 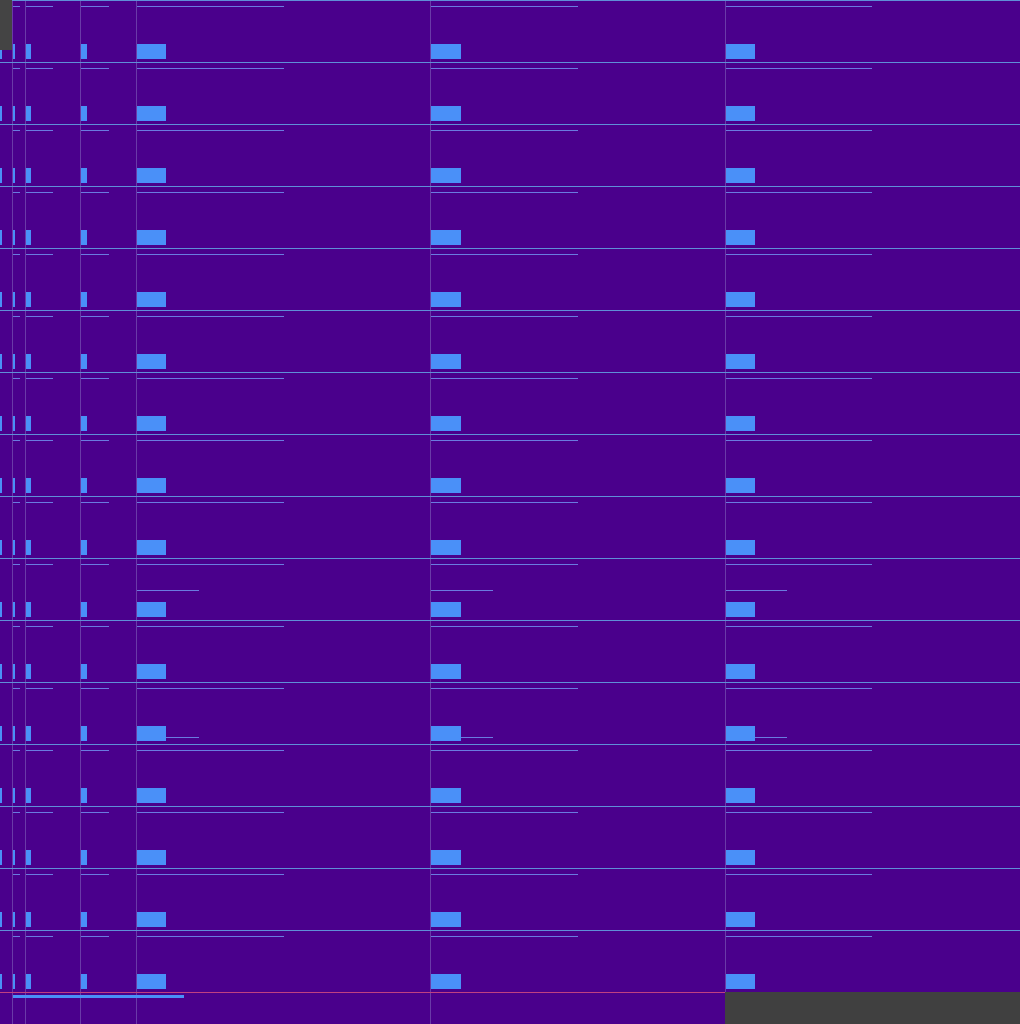 I want to click on status-panel, so click(x=872, y=1008).